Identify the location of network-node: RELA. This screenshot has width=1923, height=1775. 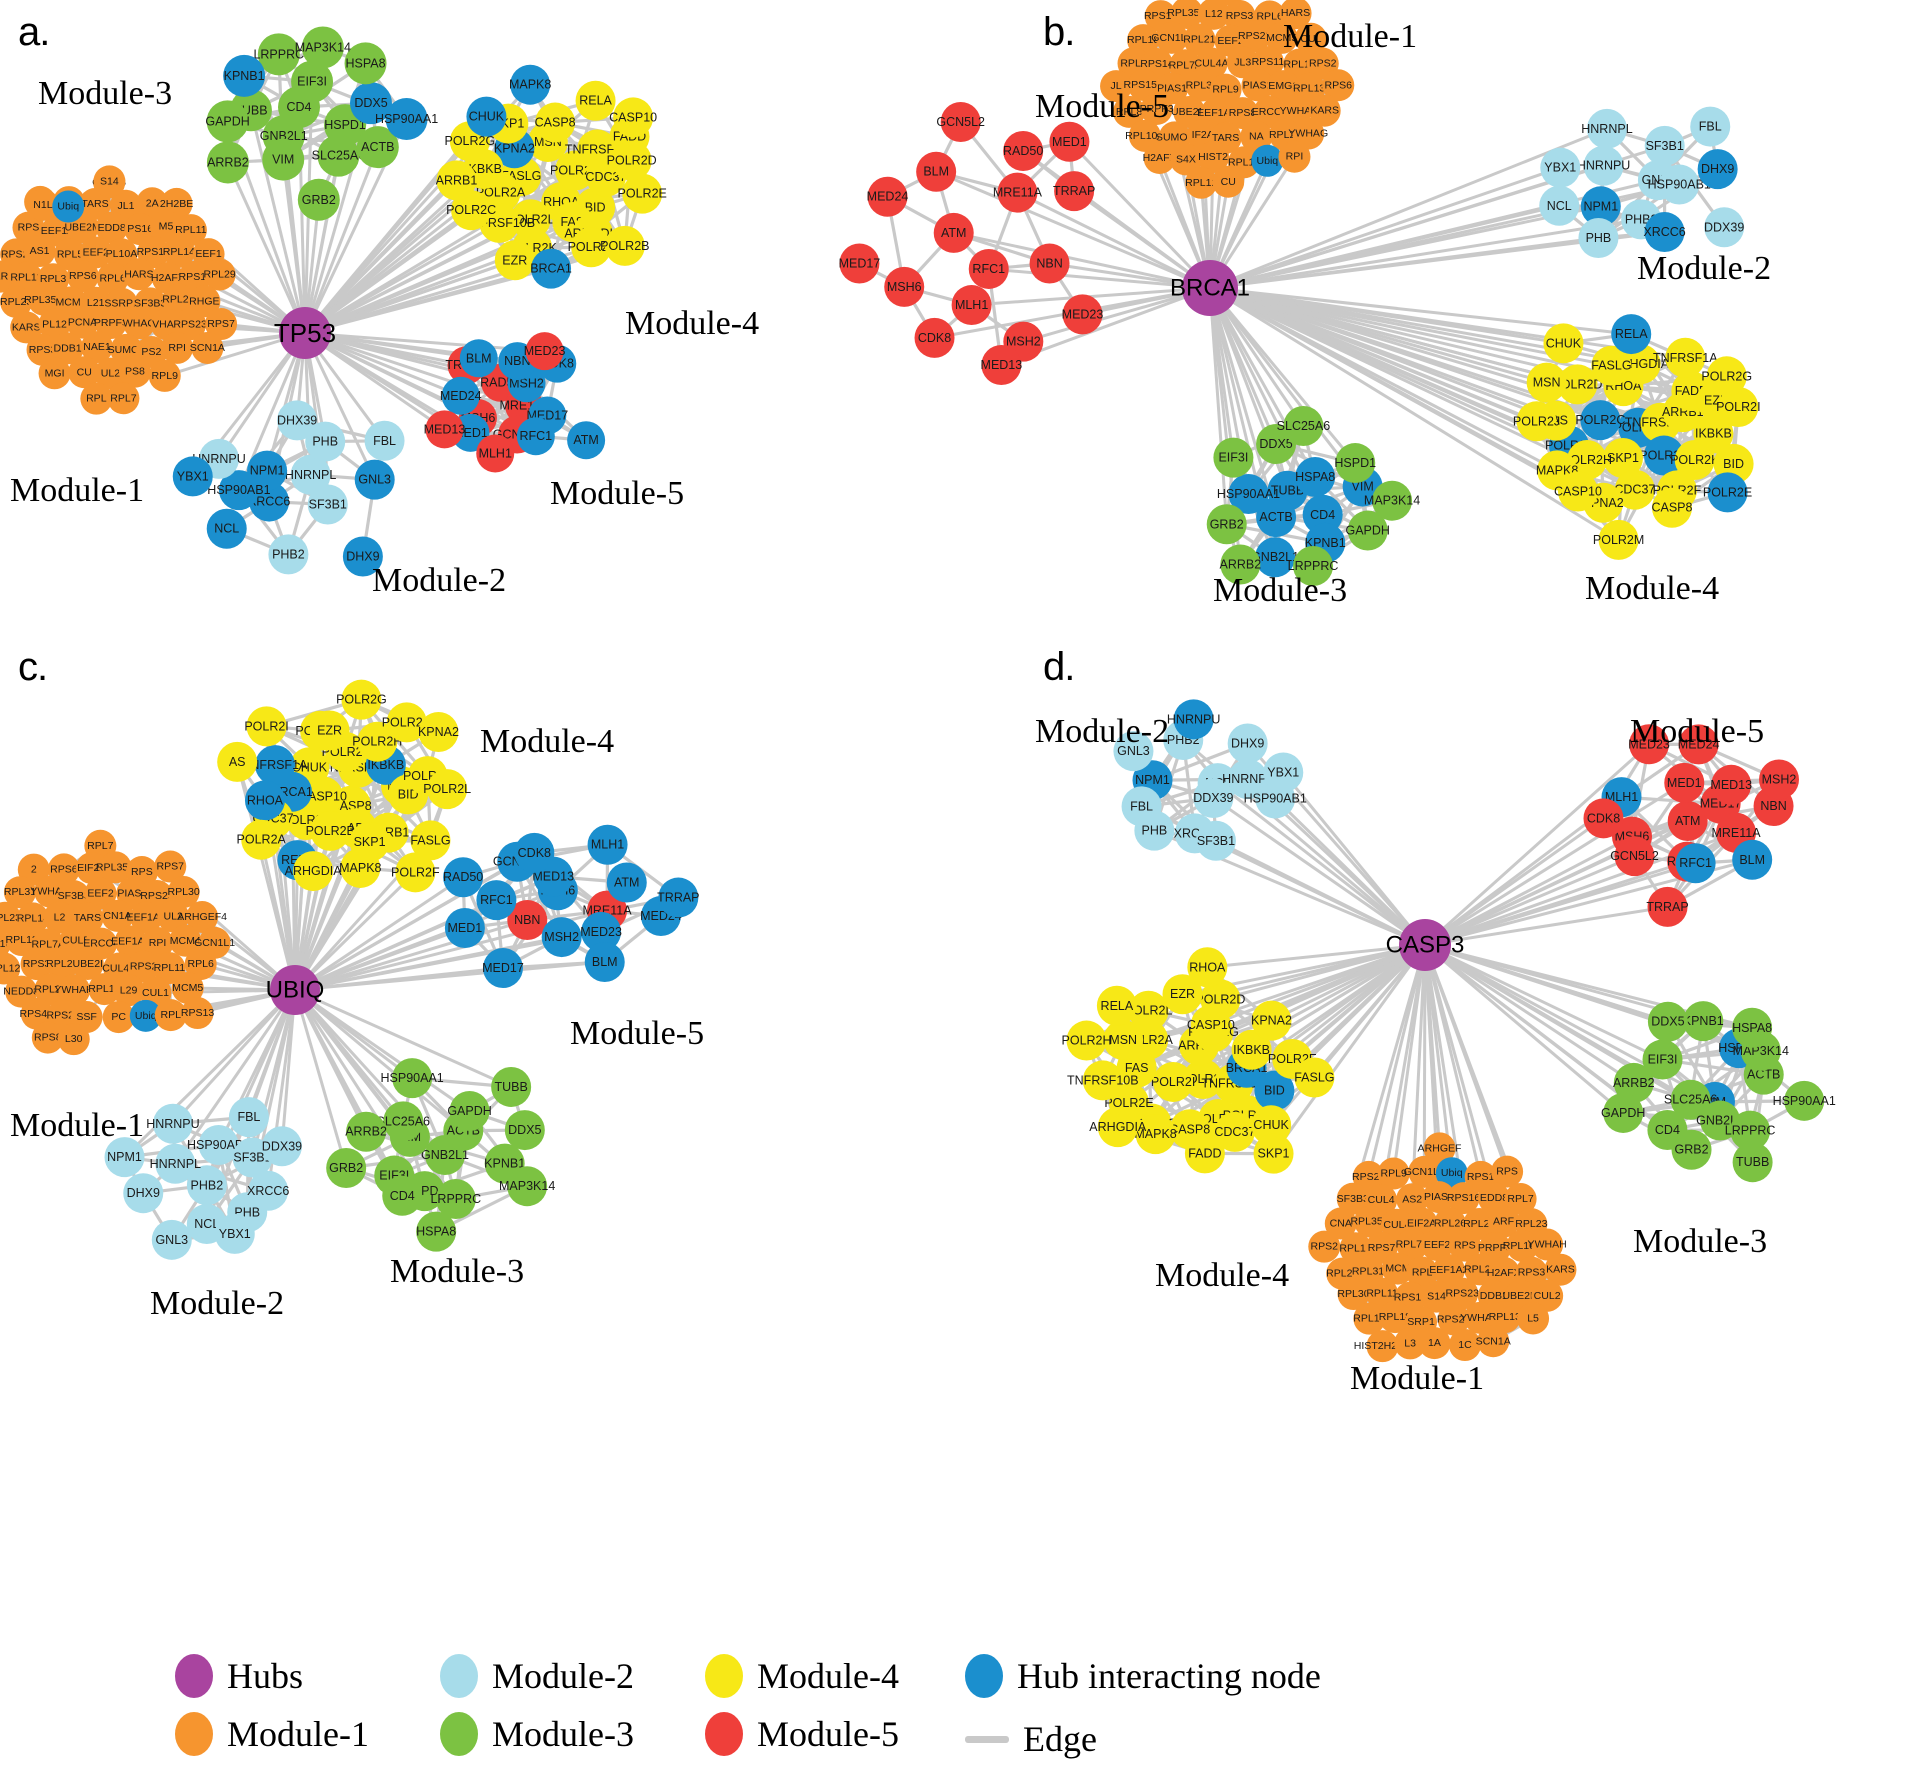
(1116, 1005).